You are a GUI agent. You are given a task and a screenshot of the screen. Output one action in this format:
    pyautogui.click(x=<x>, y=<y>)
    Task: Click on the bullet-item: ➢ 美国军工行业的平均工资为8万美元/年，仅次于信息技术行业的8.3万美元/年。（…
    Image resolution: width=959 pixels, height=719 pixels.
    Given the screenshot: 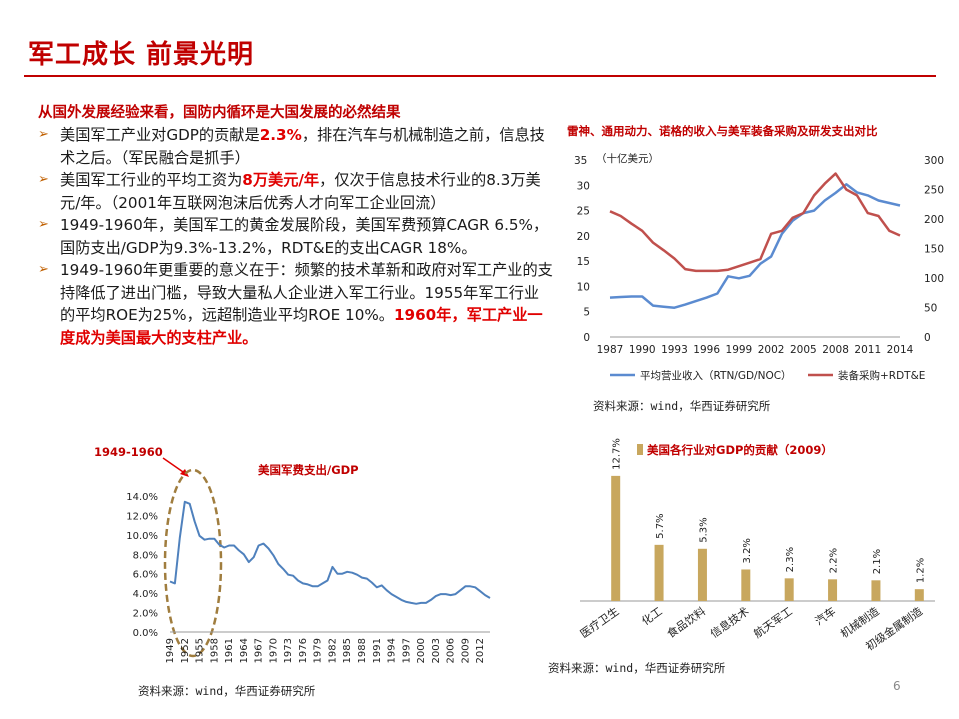 What is the action you would take?
    pyautogui.click(x=295, y=191)
    